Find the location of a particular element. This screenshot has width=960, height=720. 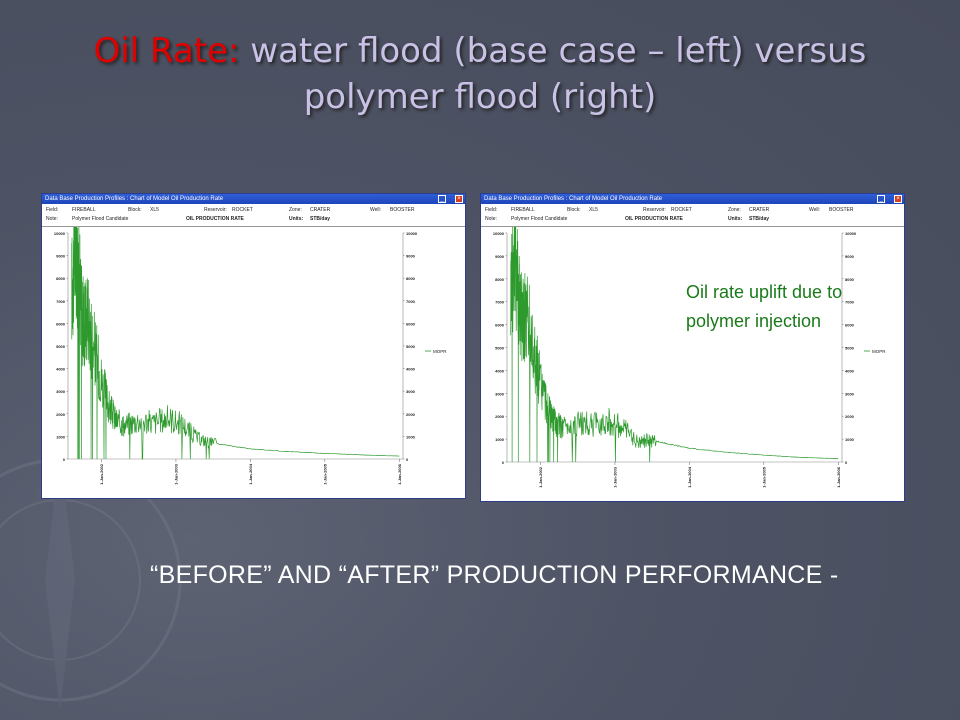

y-tick-label-right: 1000 is located at coordinates (411, 436).